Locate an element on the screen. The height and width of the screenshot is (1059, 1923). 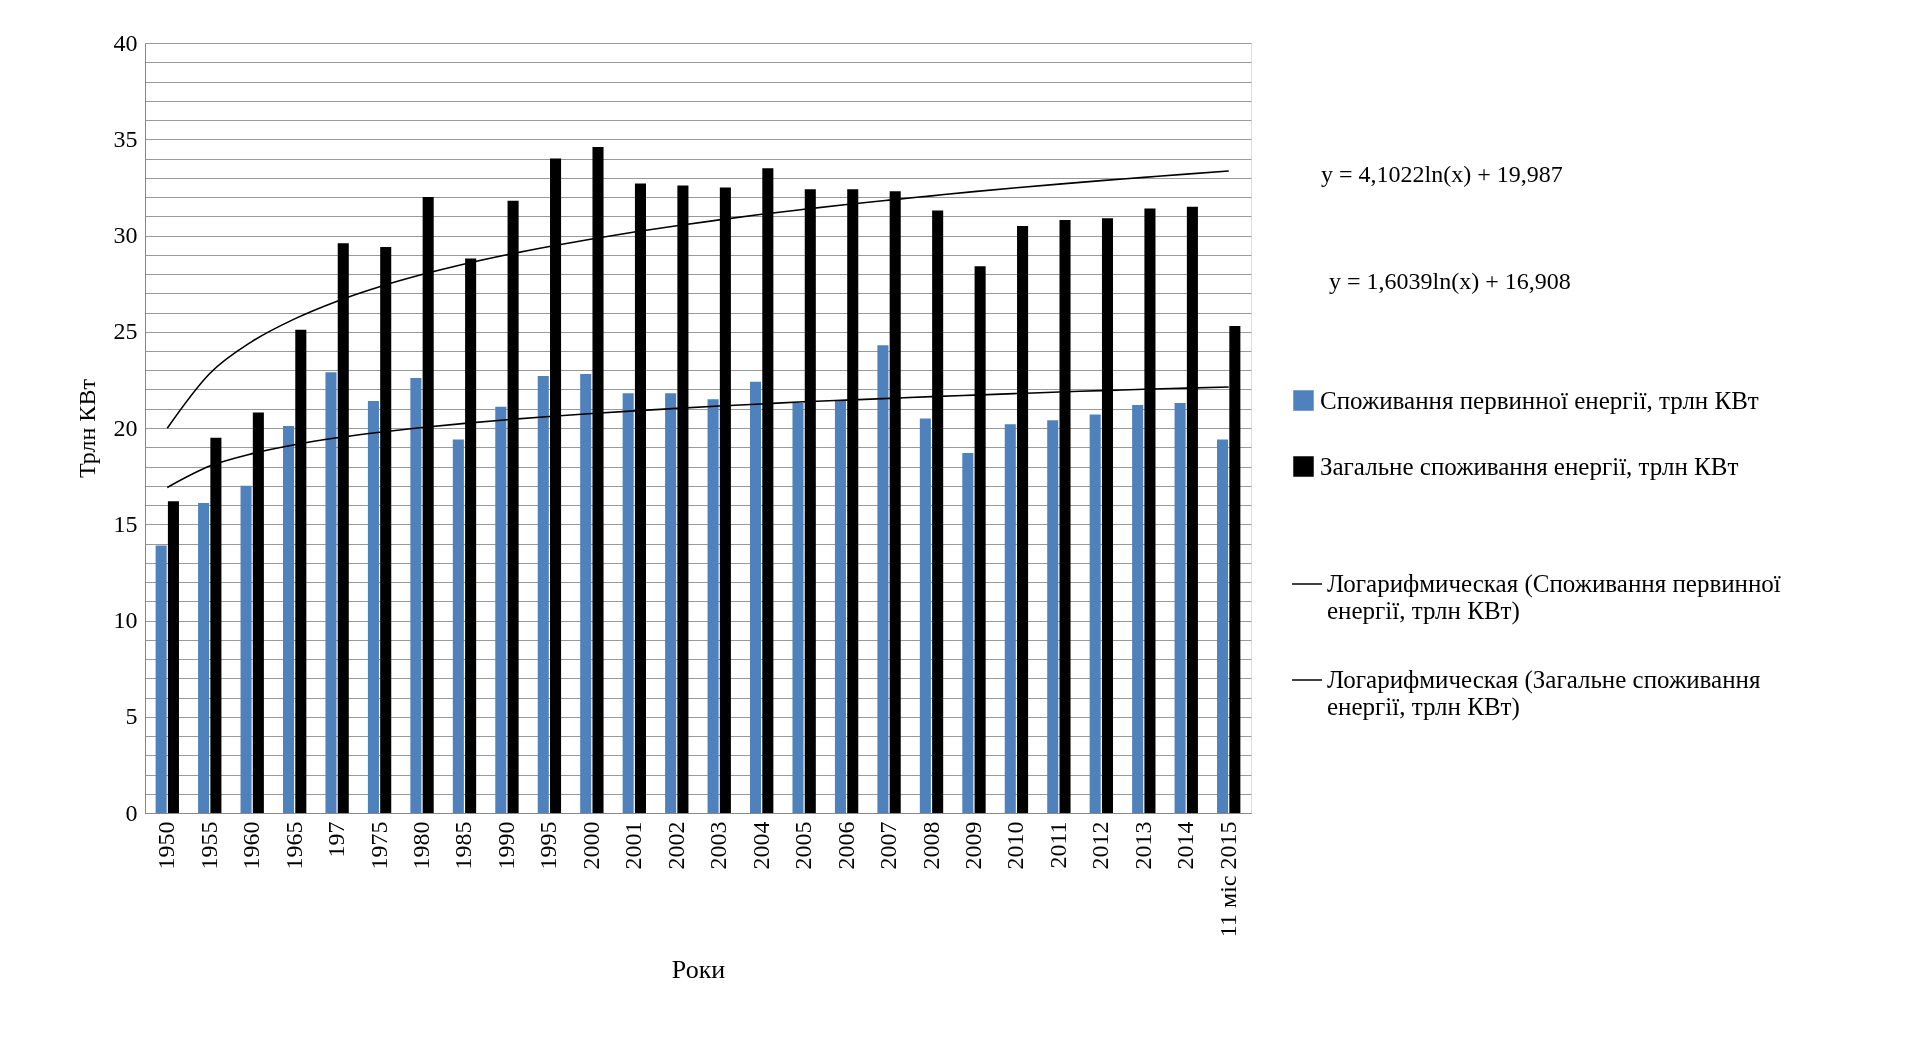
x-tick-label: 2003 is located at coordinates (718, 845).